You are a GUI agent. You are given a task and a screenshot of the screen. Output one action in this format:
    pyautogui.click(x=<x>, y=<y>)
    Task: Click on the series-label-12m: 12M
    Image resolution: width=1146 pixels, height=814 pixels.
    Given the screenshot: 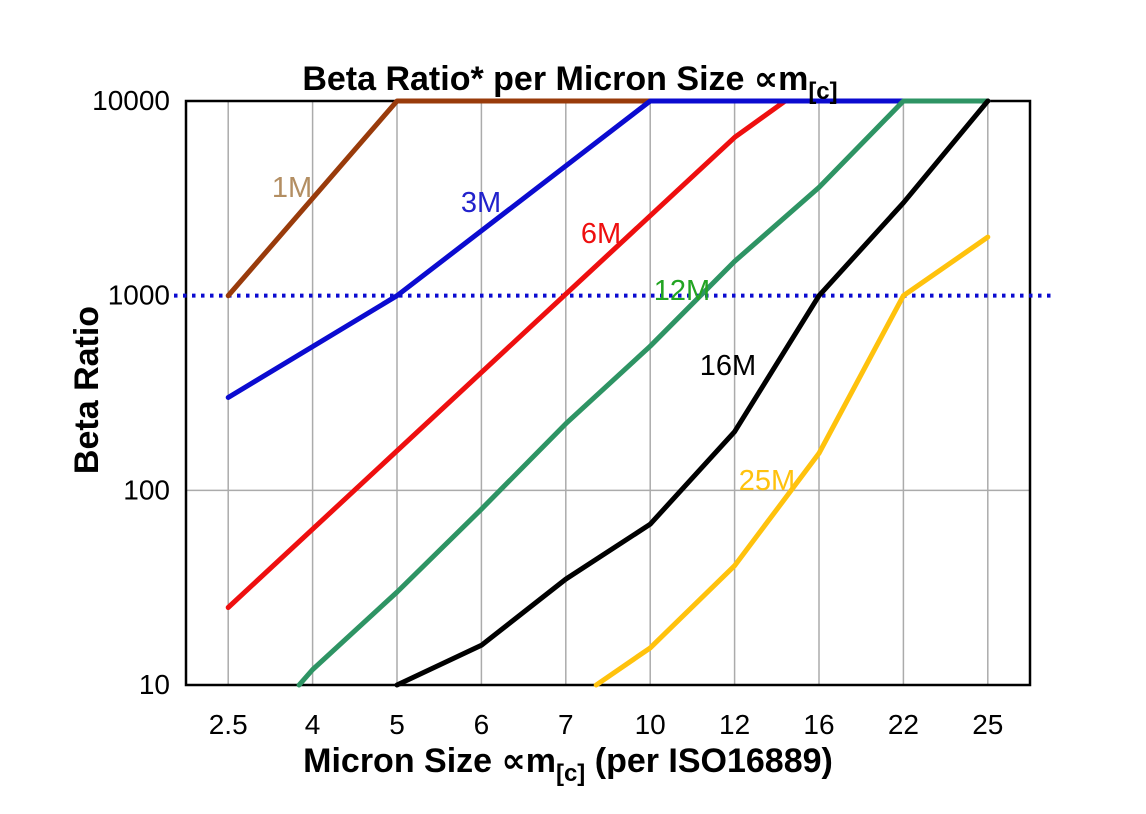 What is the action you would take?
    pyautogui.click(x=682, y=291)
    